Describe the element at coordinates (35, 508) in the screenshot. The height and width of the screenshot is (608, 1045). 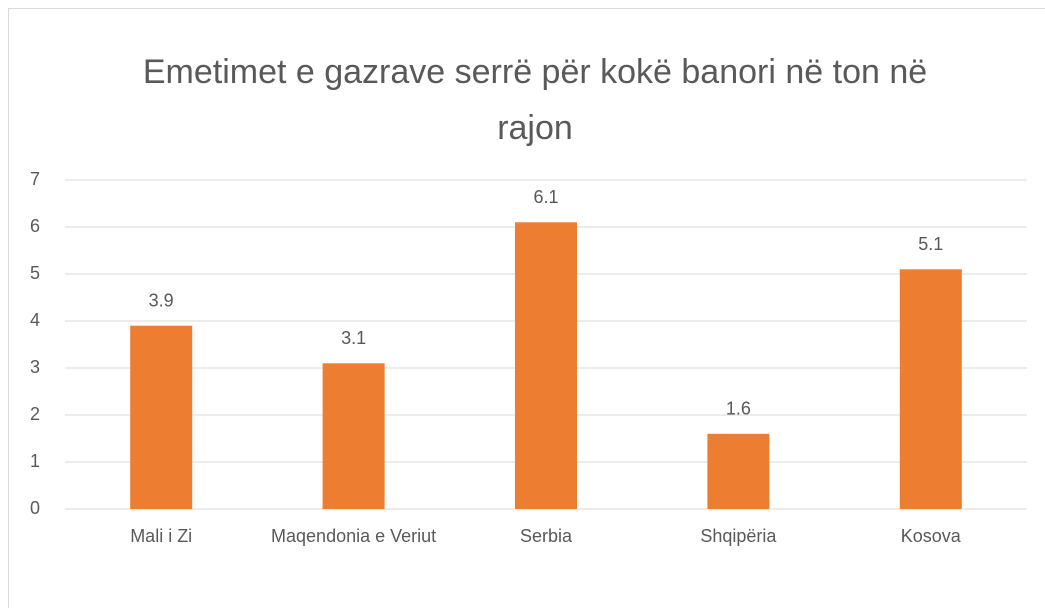
I see `y-tick-label: 0` at that location.